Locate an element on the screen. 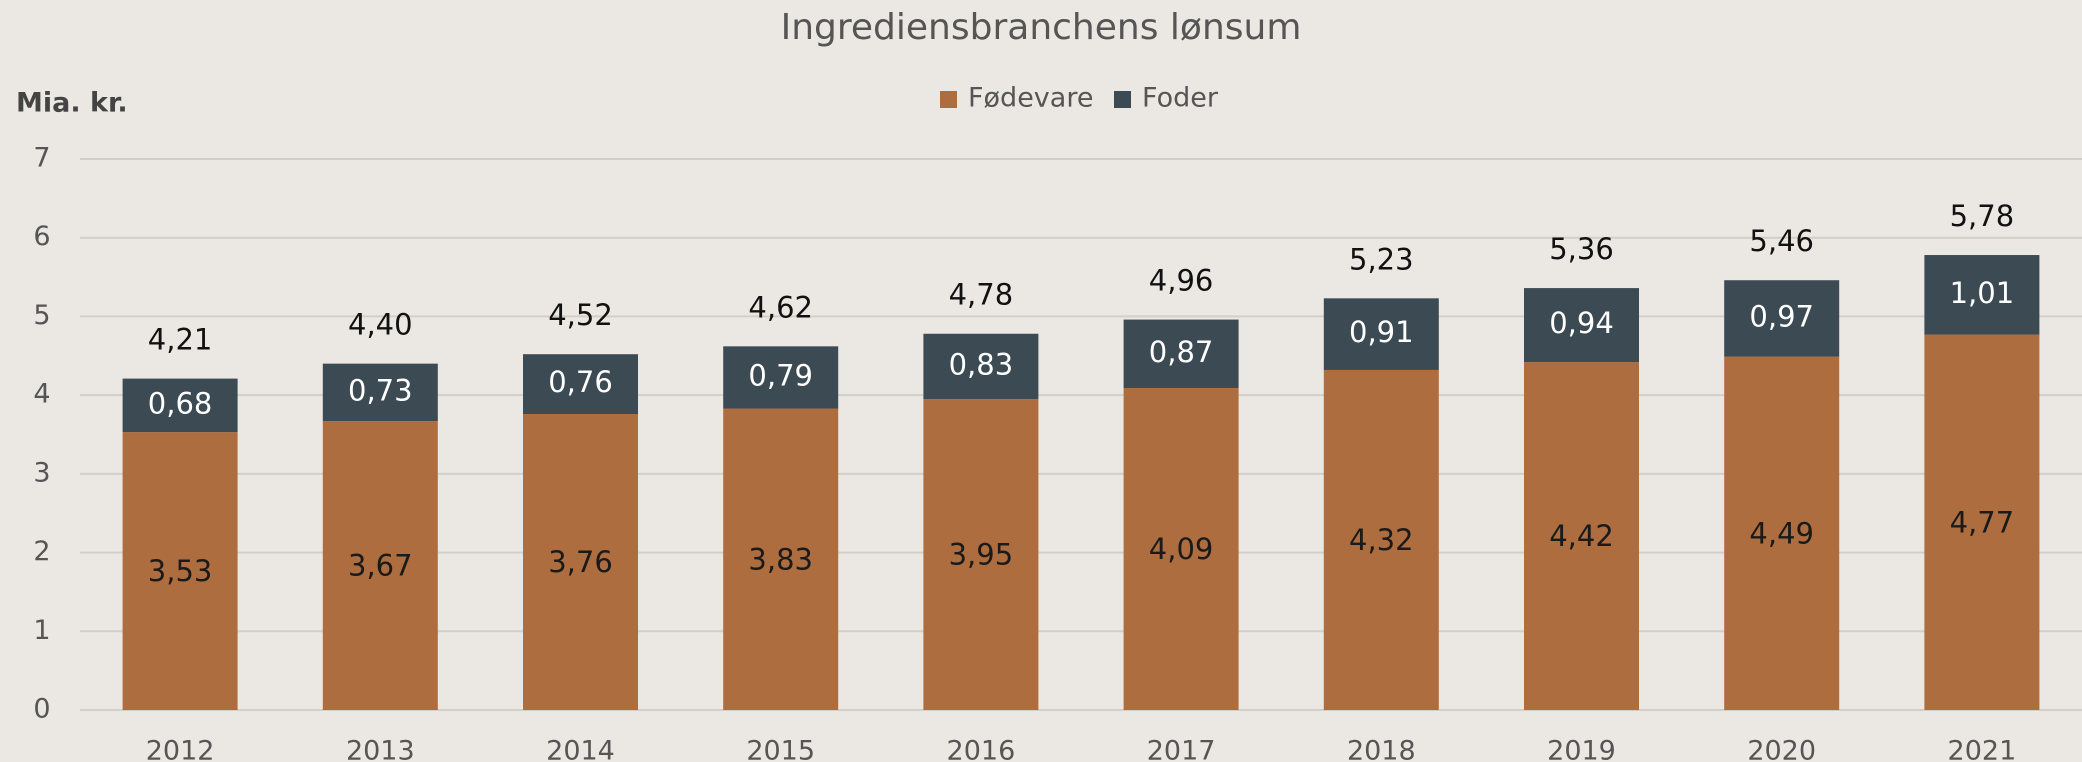 The height and width of the screenshot is (762, 2082). data-label: 4,32 is located at coordinates (1381, 540).